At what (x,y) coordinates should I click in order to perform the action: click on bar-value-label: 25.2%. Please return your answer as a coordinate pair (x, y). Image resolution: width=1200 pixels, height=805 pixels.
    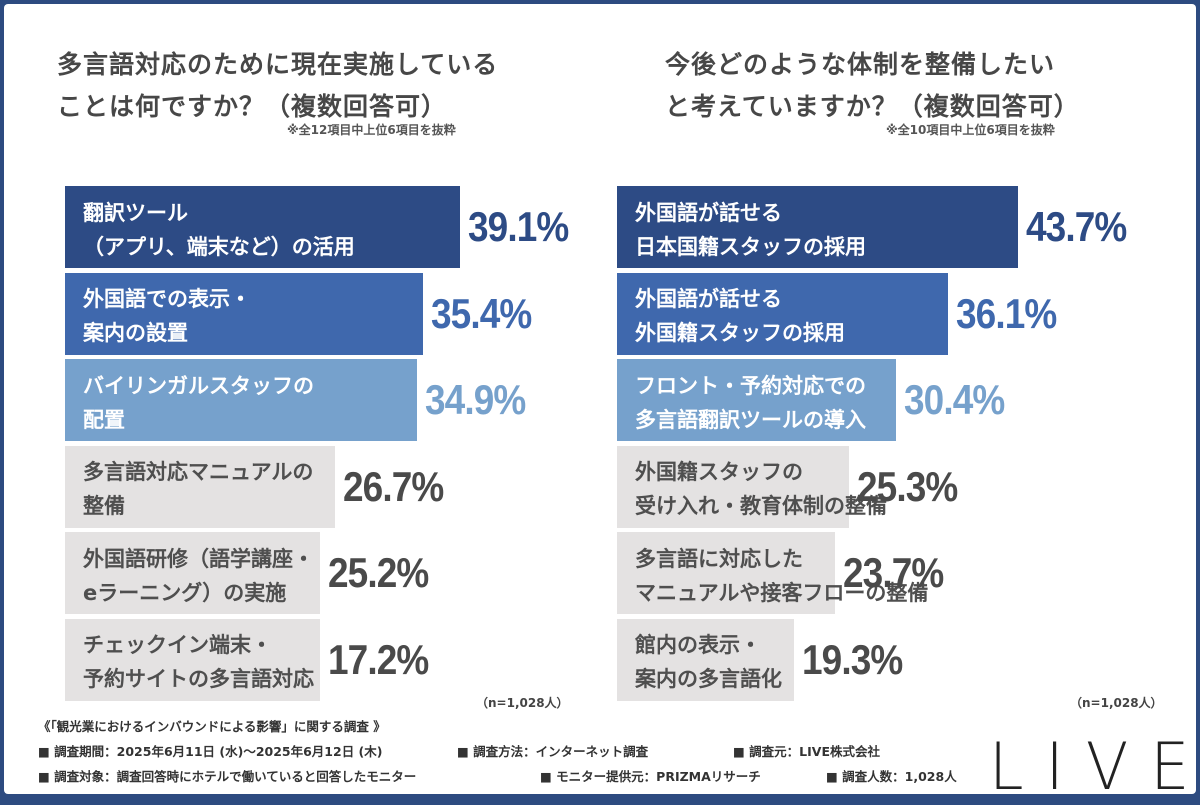
    Looking at the image, I should click on (378, 572).